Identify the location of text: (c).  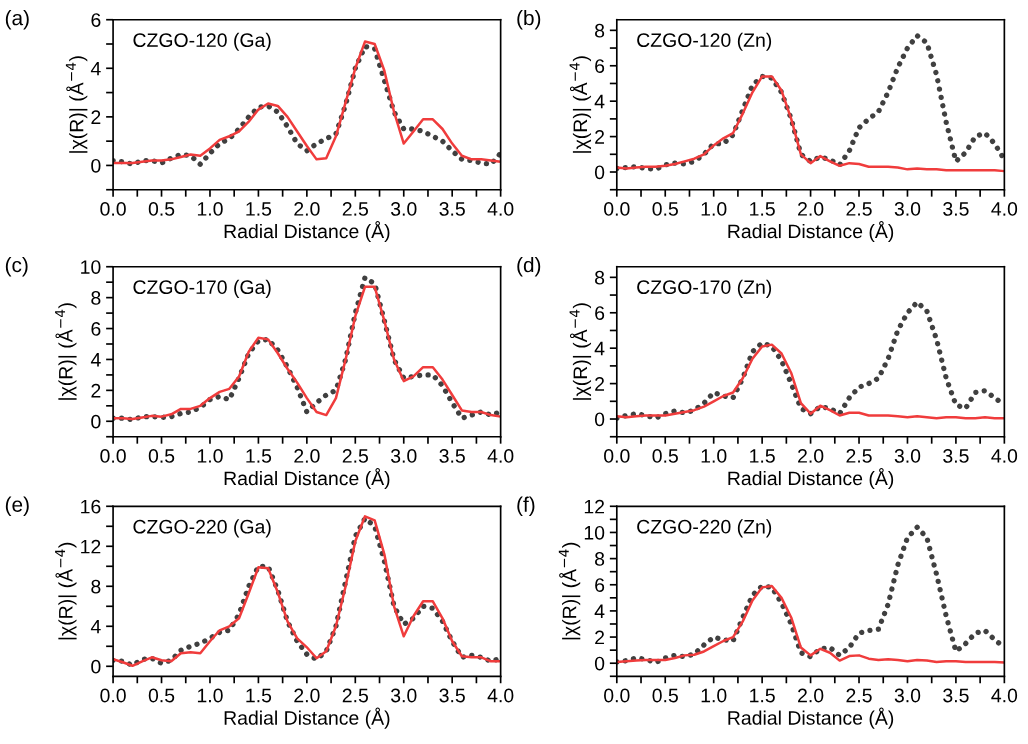
(16, 267).